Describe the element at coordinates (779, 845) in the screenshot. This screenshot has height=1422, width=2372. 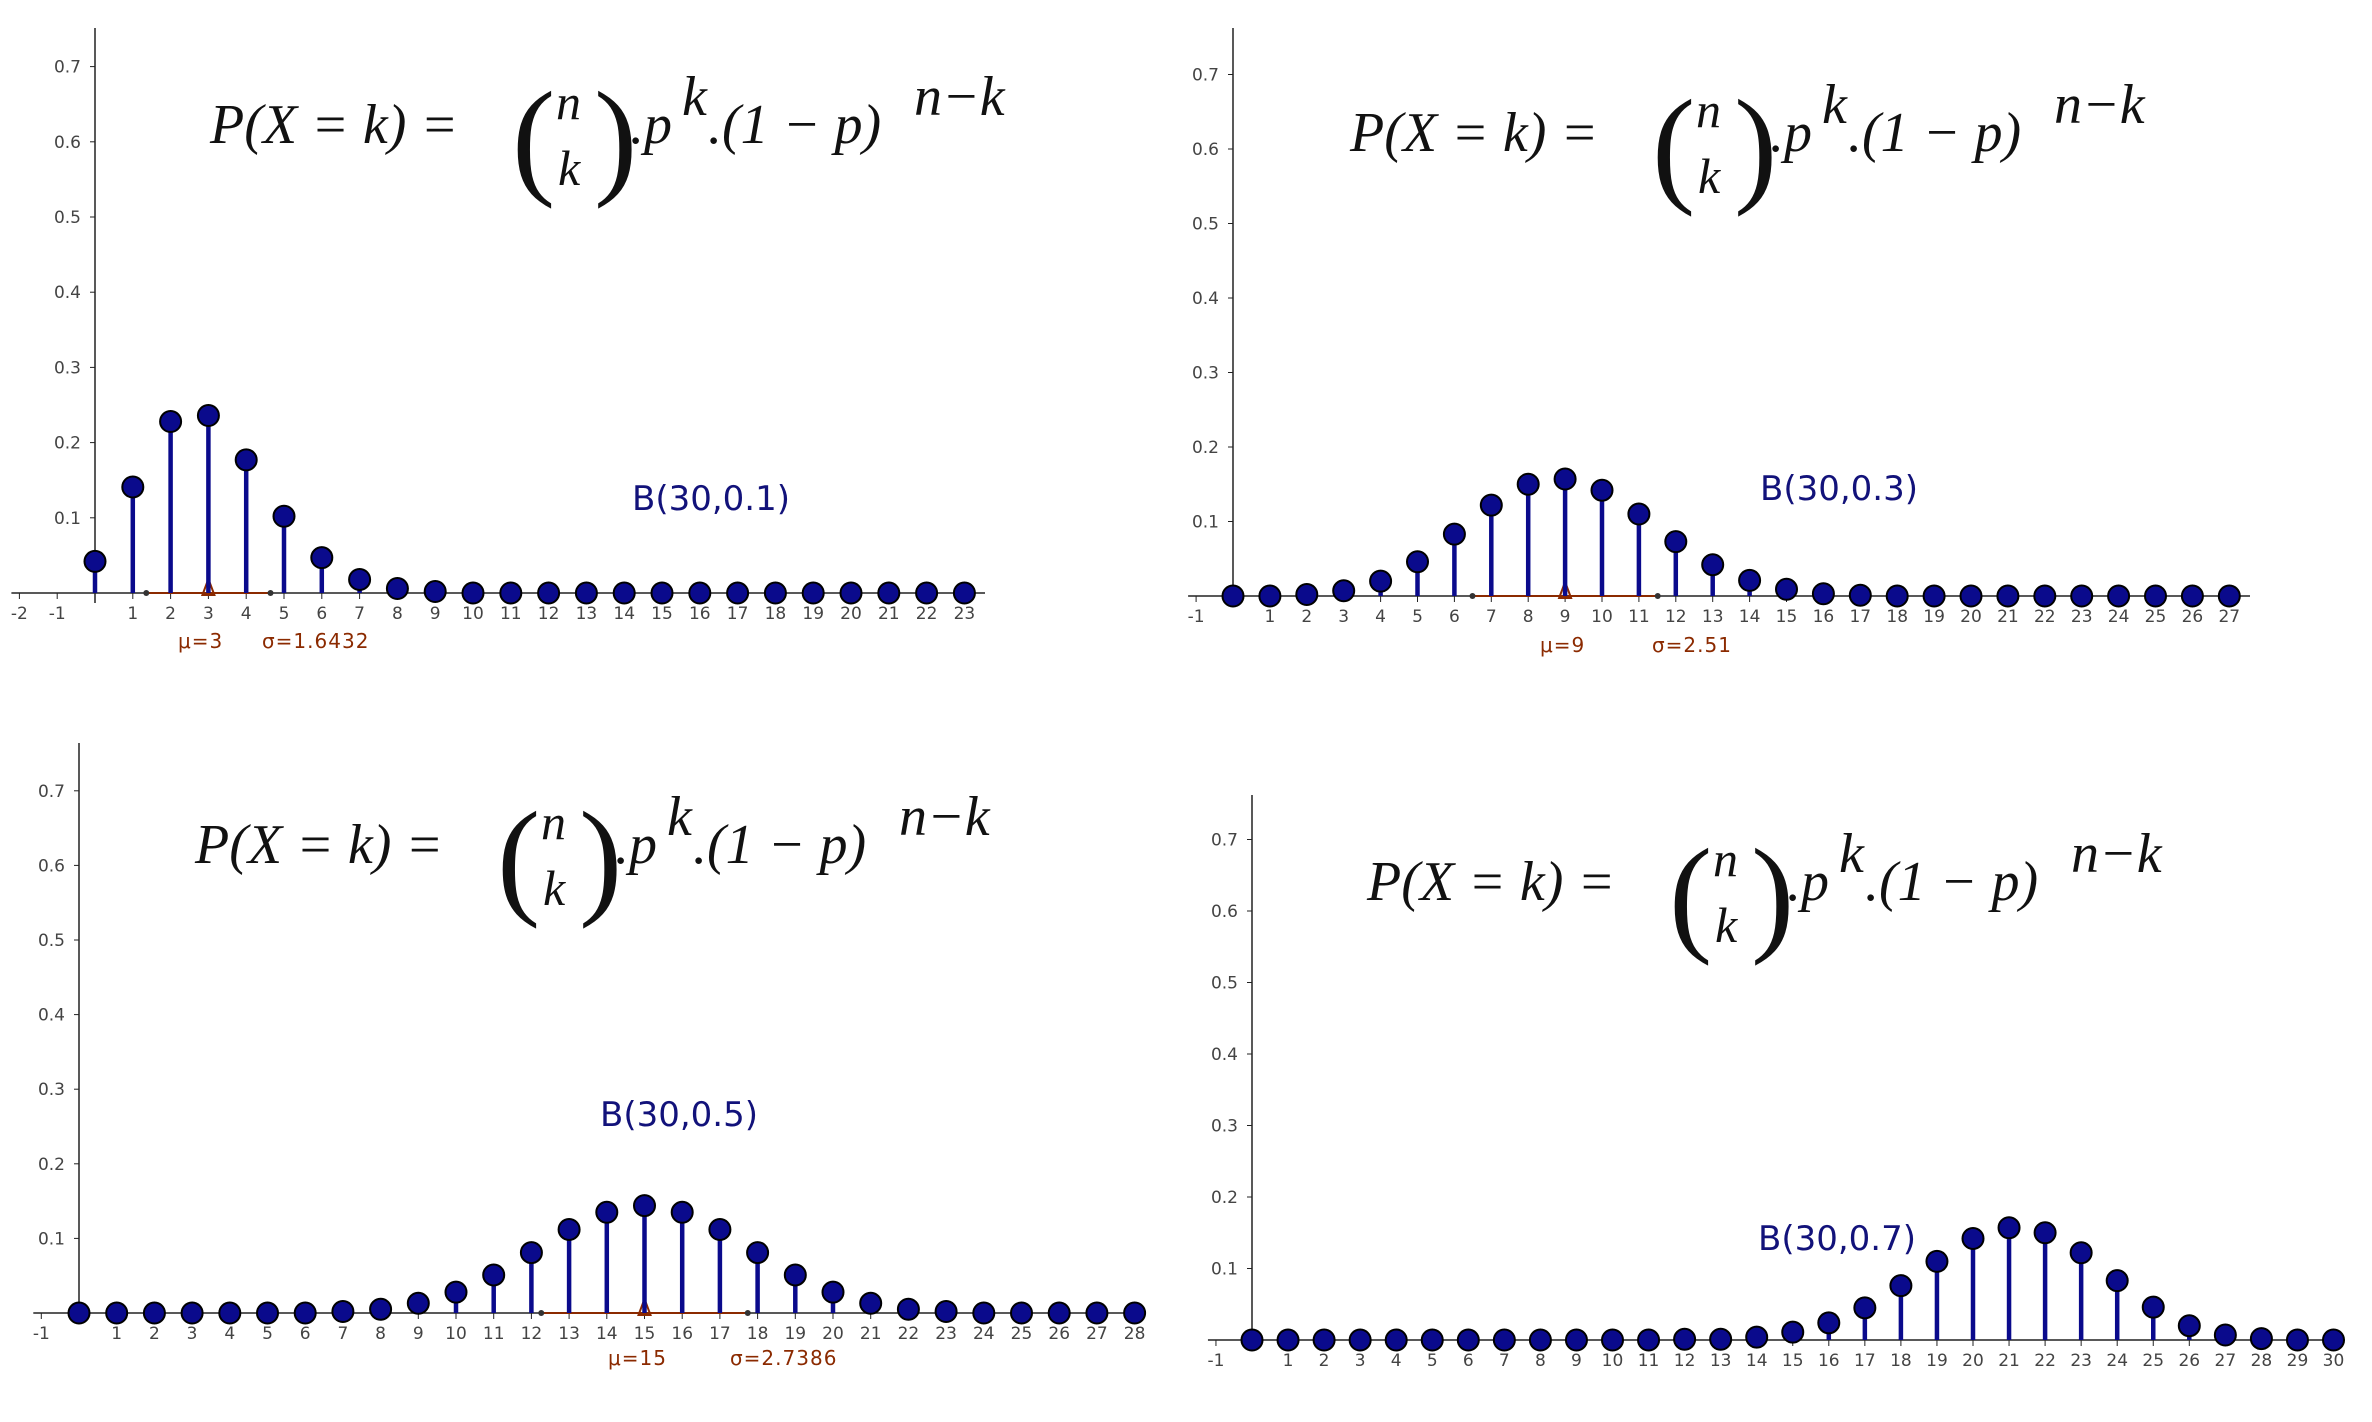
I see `formula-factor: .(1 − p)` at that location.